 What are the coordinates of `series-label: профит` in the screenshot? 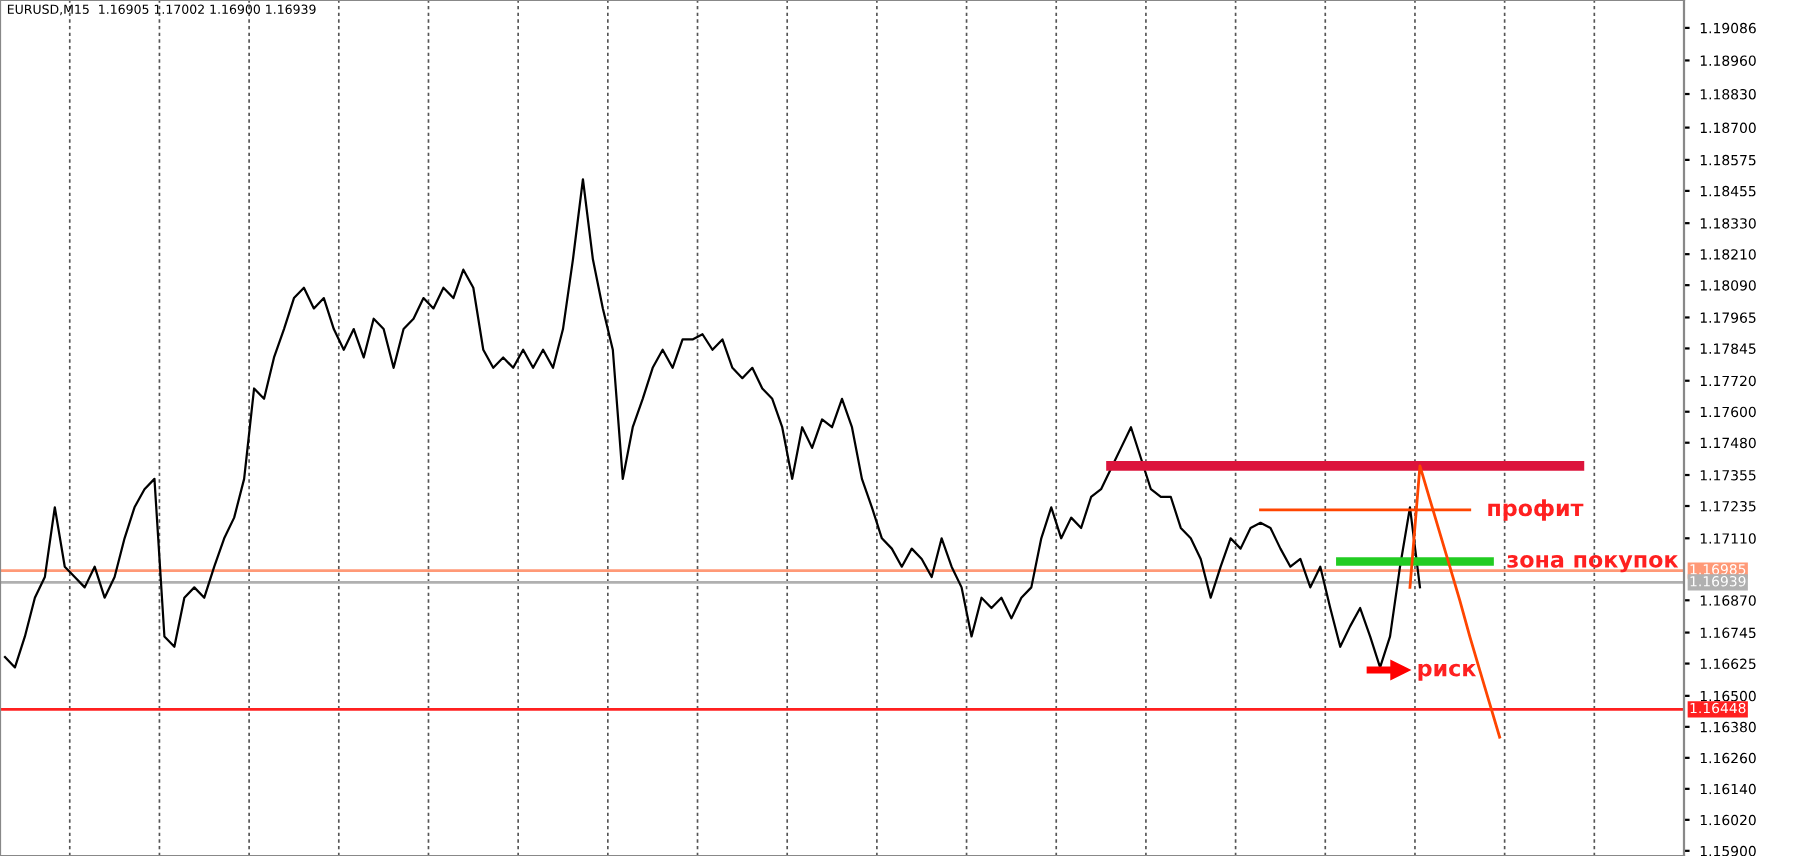 It's located at (1536, 510).